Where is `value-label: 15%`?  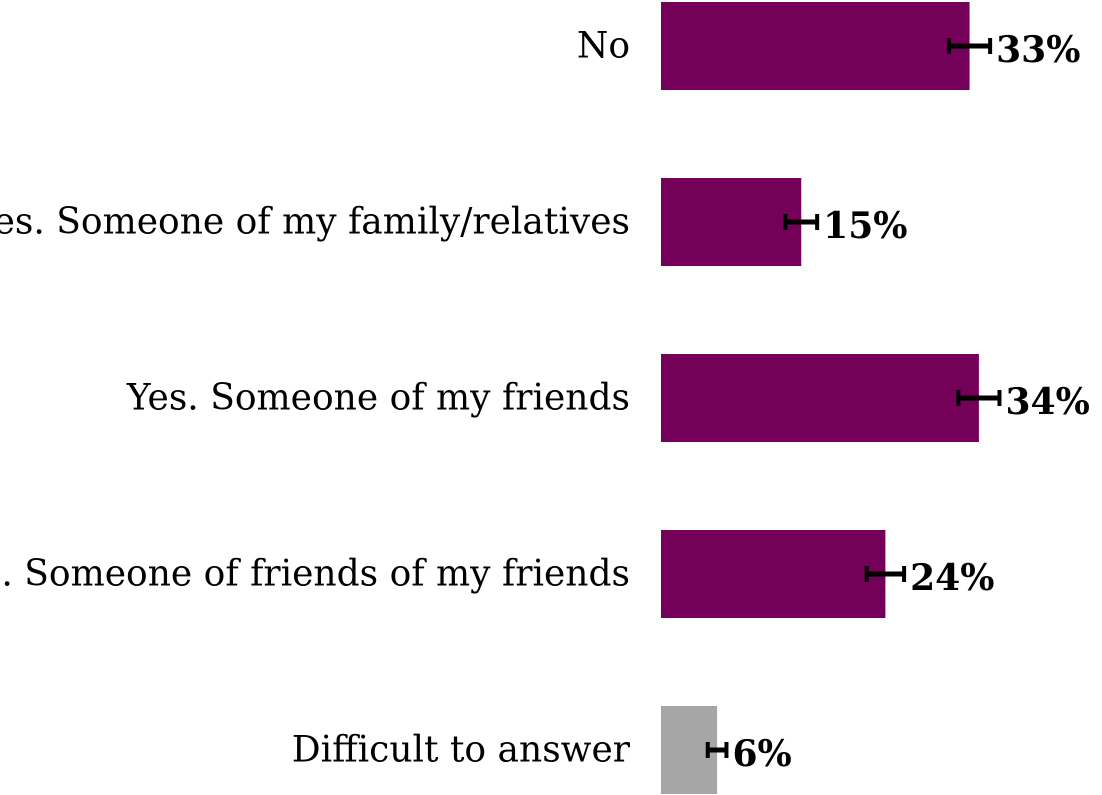
value-label: 15% is located at coordinates (865, 226).